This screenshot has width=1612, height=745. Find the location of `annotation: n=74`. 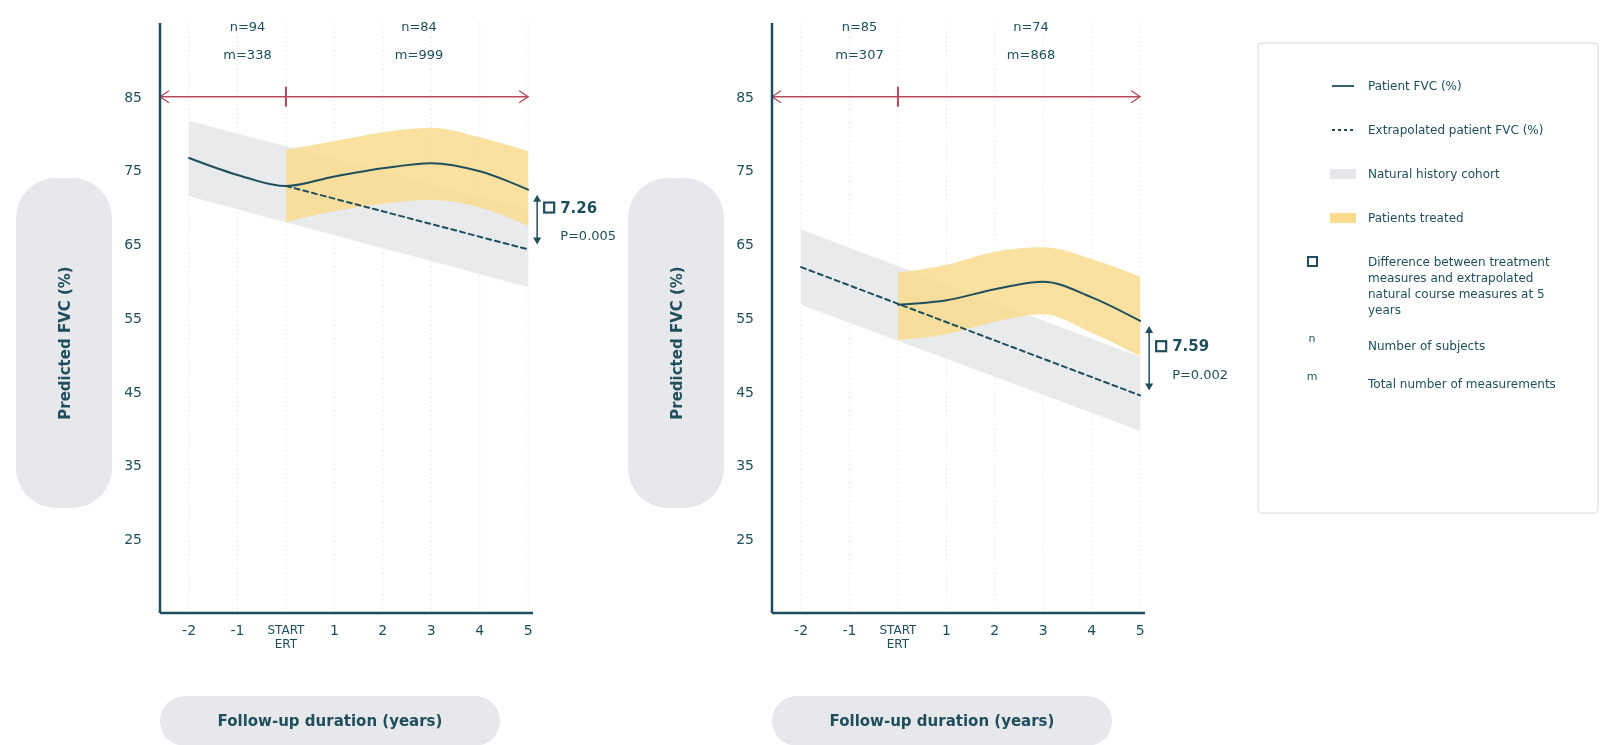

annotation: n=74 is located at coordinates (1031, 26).